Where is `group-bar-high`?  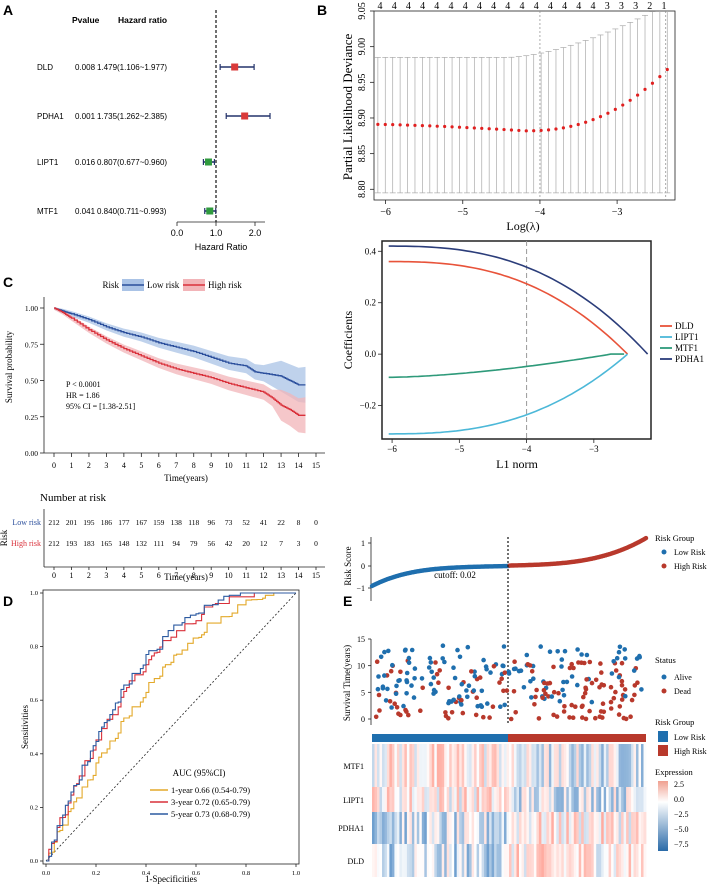 group-bar-high is located at coordinates (577, 738).